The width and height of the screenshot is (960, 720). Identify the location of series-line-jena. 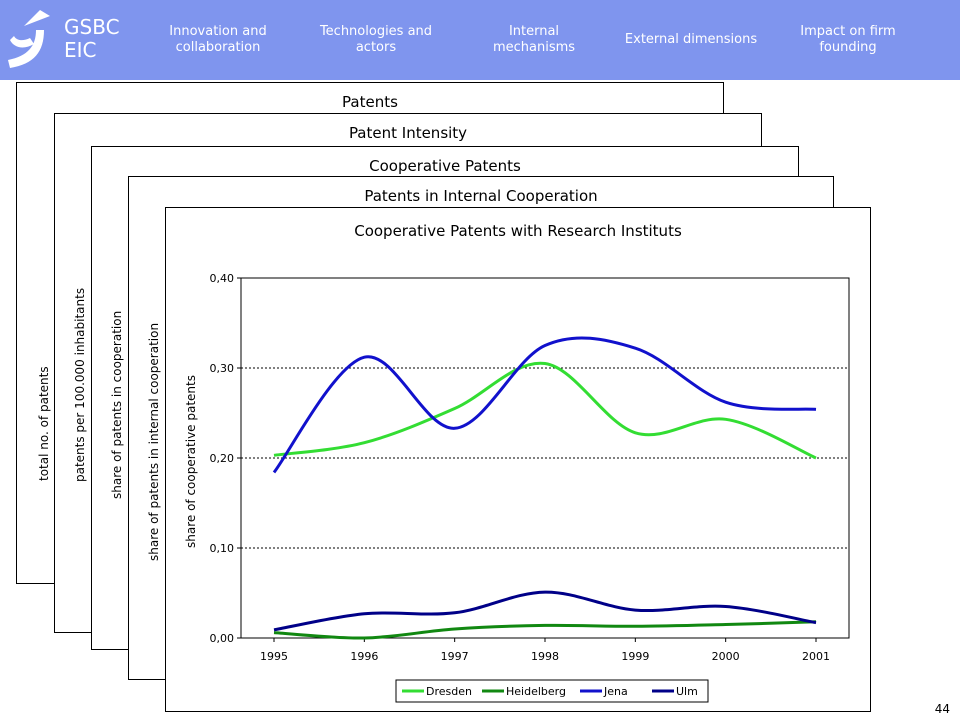
(544, 405).